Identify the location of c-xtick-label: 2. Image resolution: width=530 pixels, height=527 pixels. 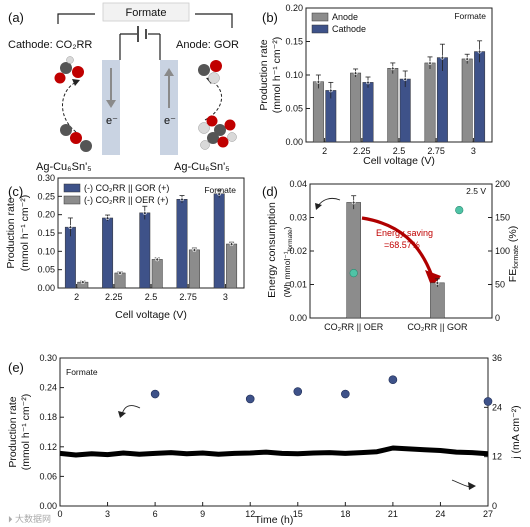
(76, 297).